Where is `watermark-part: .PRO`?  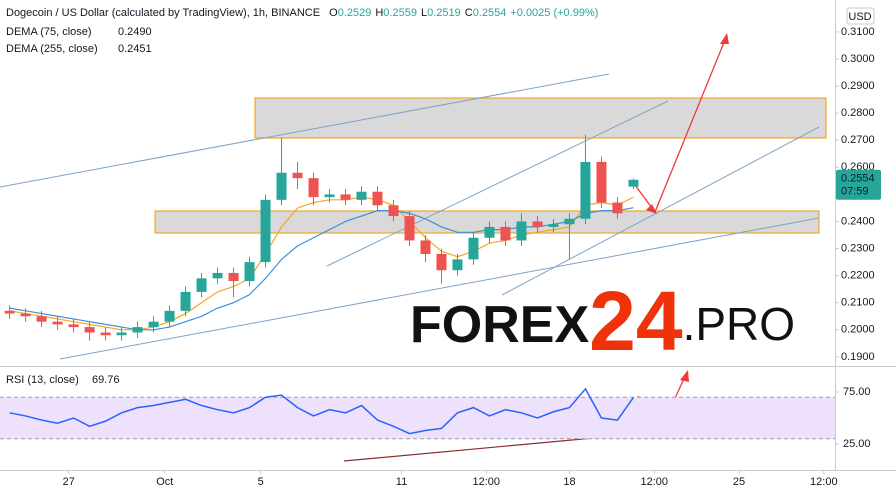
watermark-part: .PRO is located at coordinates (739, 324).